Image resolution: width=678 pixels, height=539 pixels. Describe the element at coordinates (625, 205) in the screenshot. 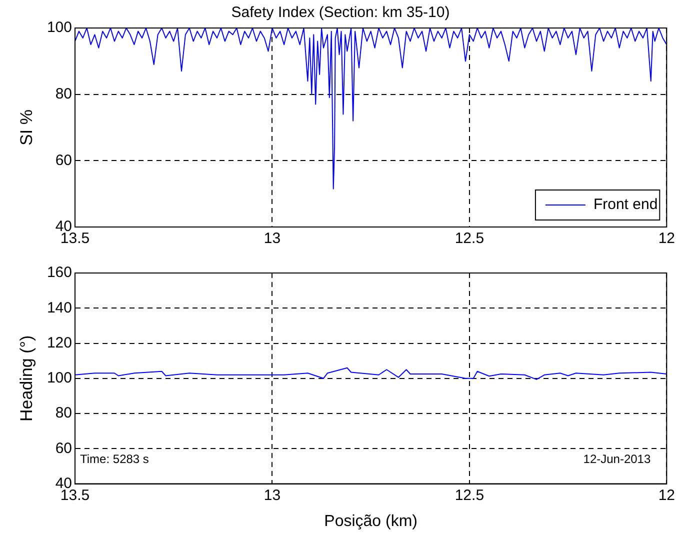

I see `legend-label: Front end` at that location.